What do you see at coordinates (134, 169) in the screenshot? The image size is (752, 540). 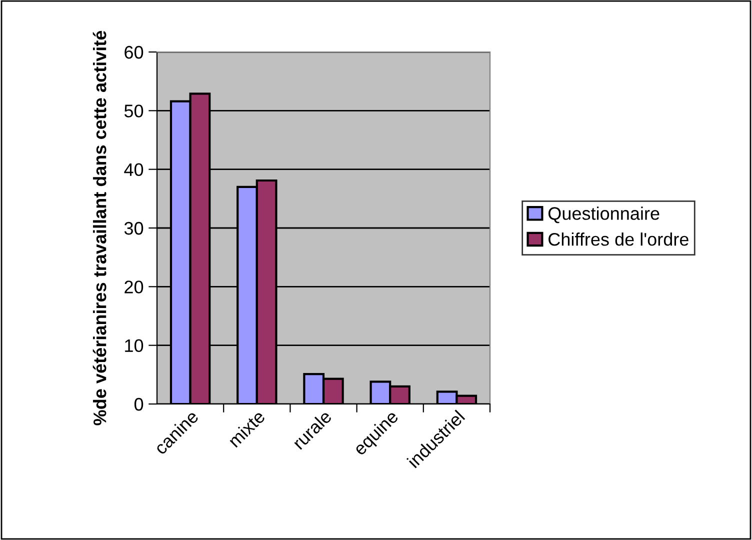 I see `y-tick-label: 40` at bounding box center [134, 169].